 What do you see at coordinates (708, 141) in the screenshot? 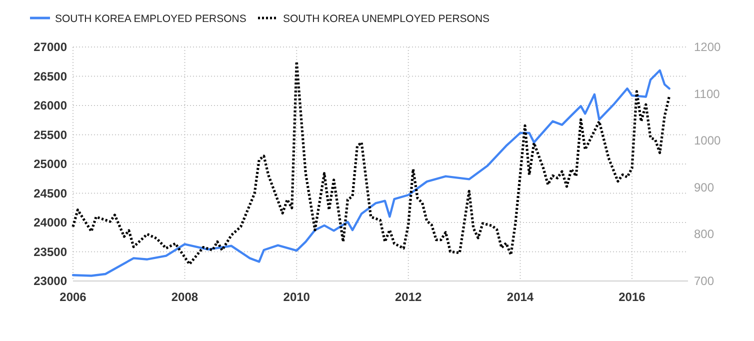
I see `y2-tick-label: 1000` at bounding box center [708, 141].